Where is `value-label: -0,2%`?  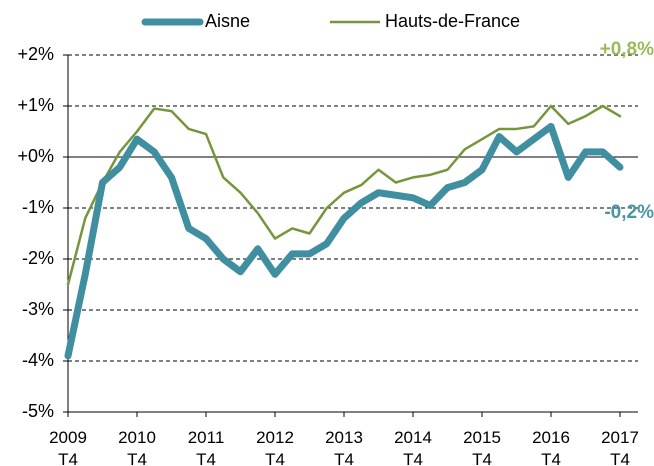 value-label: -0,2% is located at coordinates (629, 212).